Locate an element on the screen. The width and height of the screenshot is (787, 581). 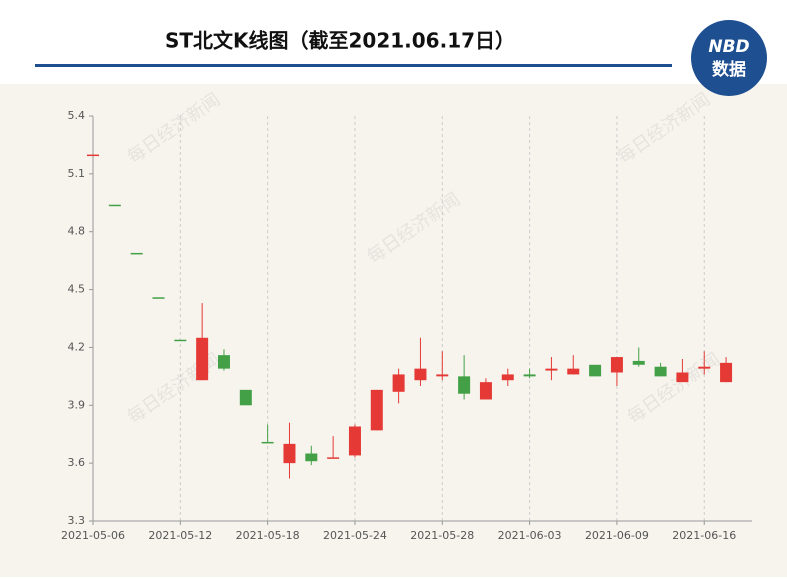
x-tick-label: 2021-06-03 is located at coordinates (530, 535).